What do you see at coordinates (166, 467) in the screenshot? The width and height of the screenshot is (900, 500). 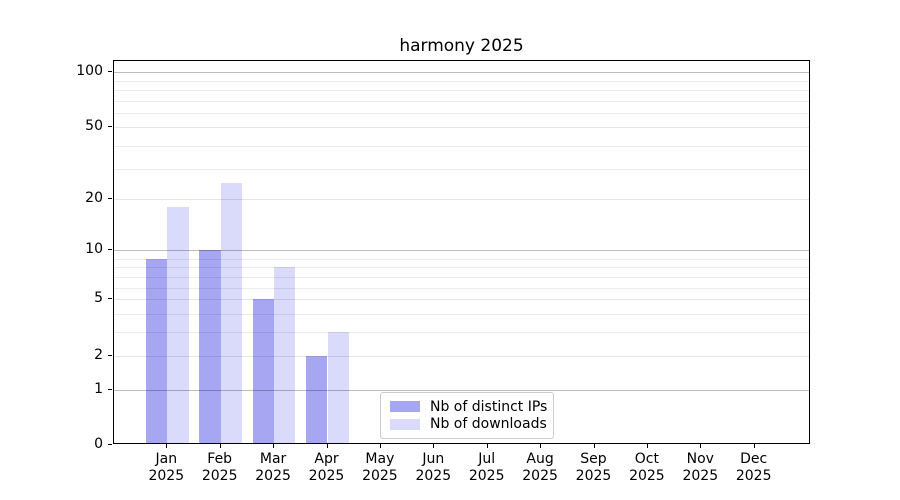 I see `x-tick-label-jan: Jan 2025` at bounding box center [166, 467].